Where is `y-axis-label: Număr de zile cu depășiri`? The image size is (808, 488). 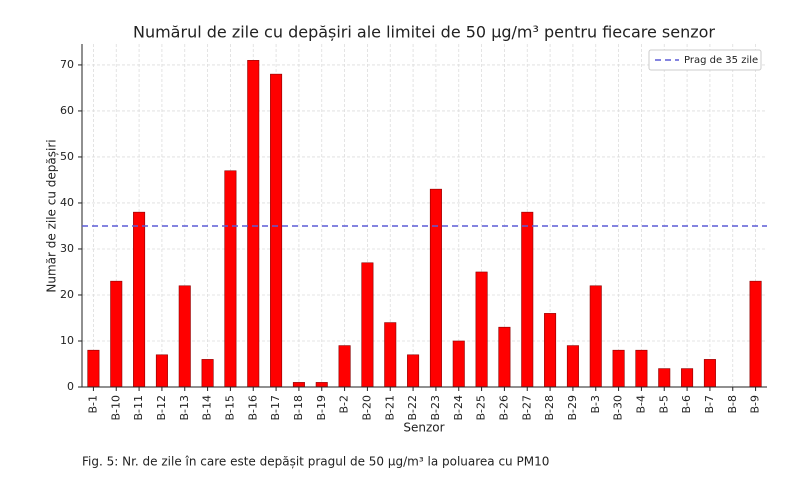 y-axis-label: Număr de zile cu depășiri is located at coordinates (52, 215).